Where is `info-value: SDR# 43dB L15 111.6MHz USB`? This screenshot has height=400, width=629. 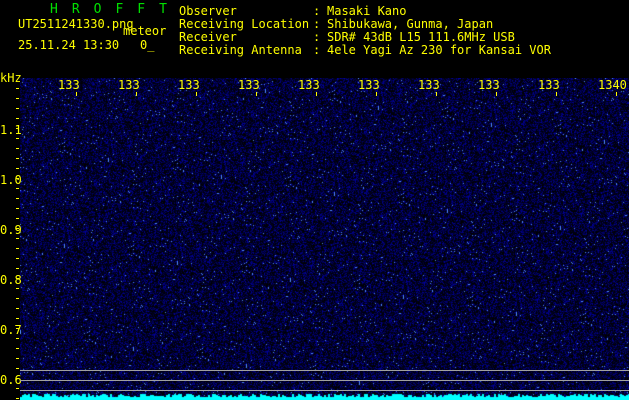
info-value: SDR# 43dB L15 111.6MHz USB is located at coordinates (421, 37).